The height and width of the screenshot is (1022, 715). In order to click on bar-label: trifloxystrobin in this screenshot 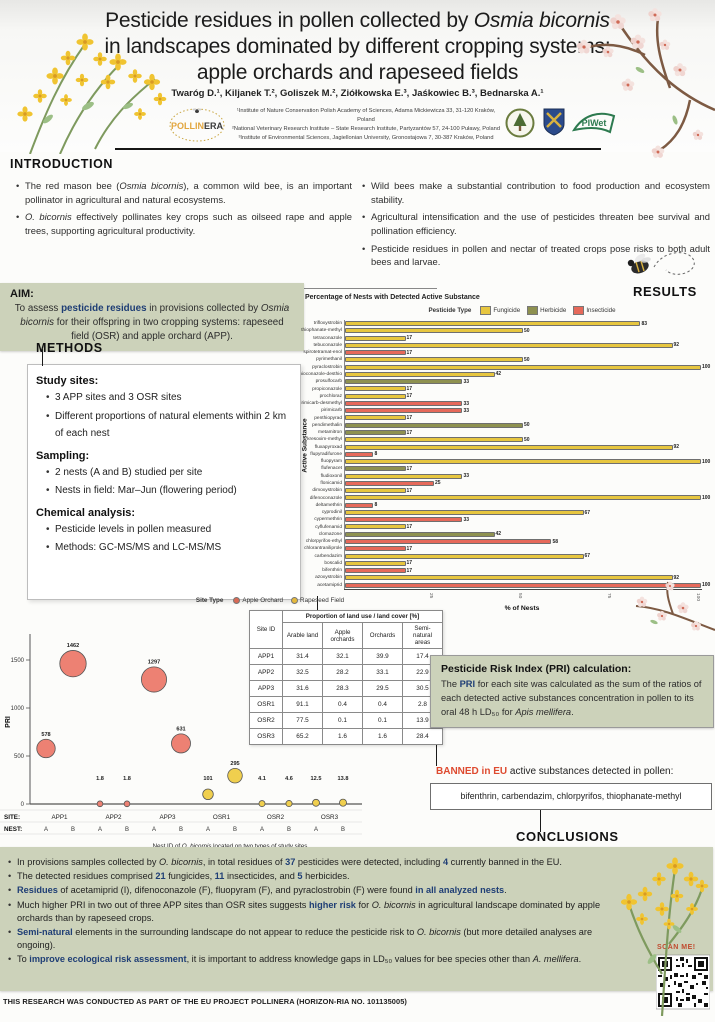, I will do `click(327, 324)`.